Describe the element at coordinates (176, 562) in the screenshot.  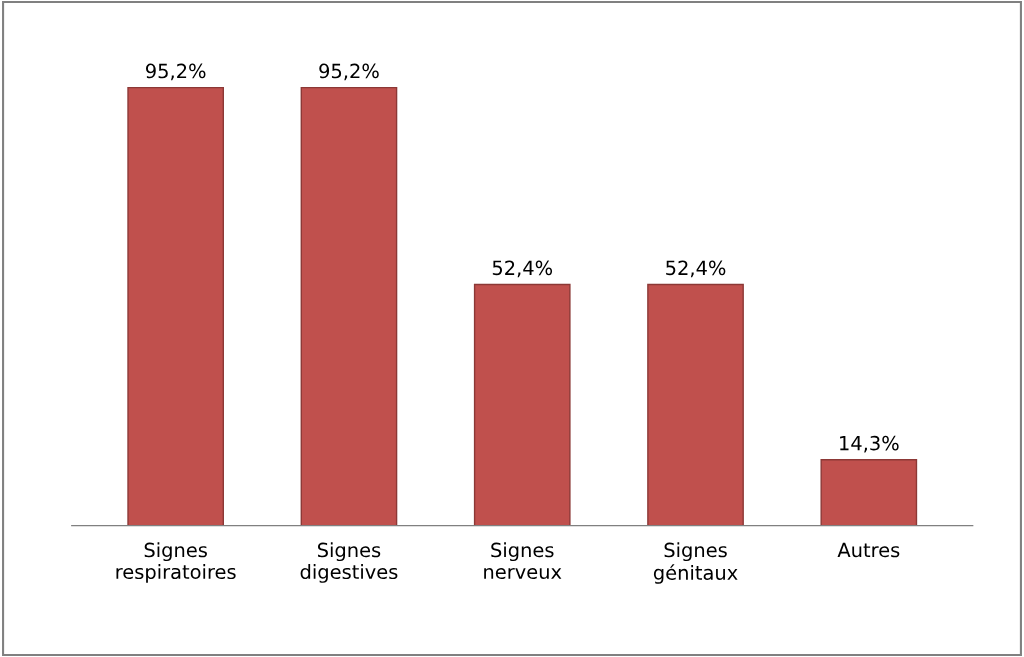
I see `x-tick-label: Signes respiratoires` at that location.